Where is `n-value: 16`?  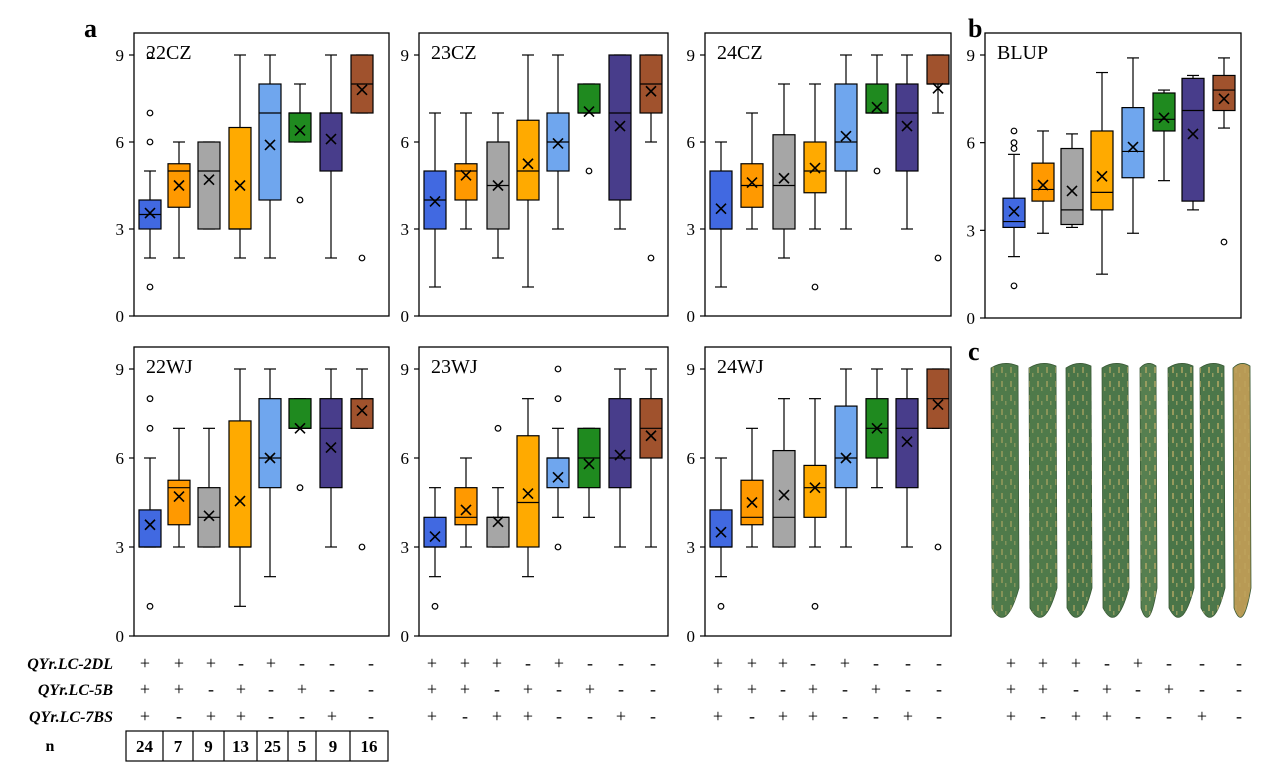
n-value: 16 is located at coordinates (369, 746).